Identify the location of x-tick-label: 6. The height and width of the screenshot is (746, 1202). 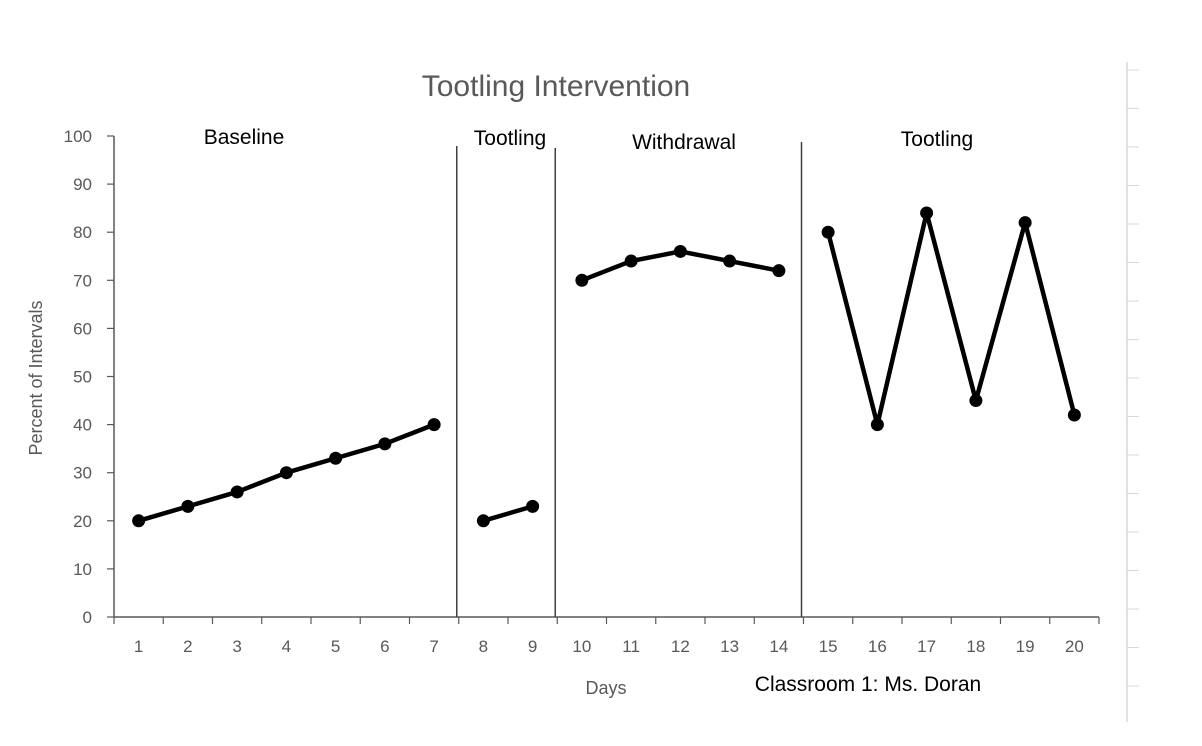
(384, 646).